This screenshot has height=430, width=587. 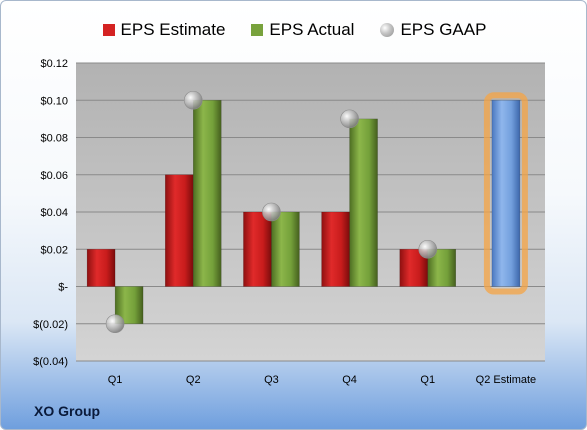 What do you see at coordinates (54, 139) in the screenshot?
I see `y-tick-label: $0.08` at bounding box center [54, 139].